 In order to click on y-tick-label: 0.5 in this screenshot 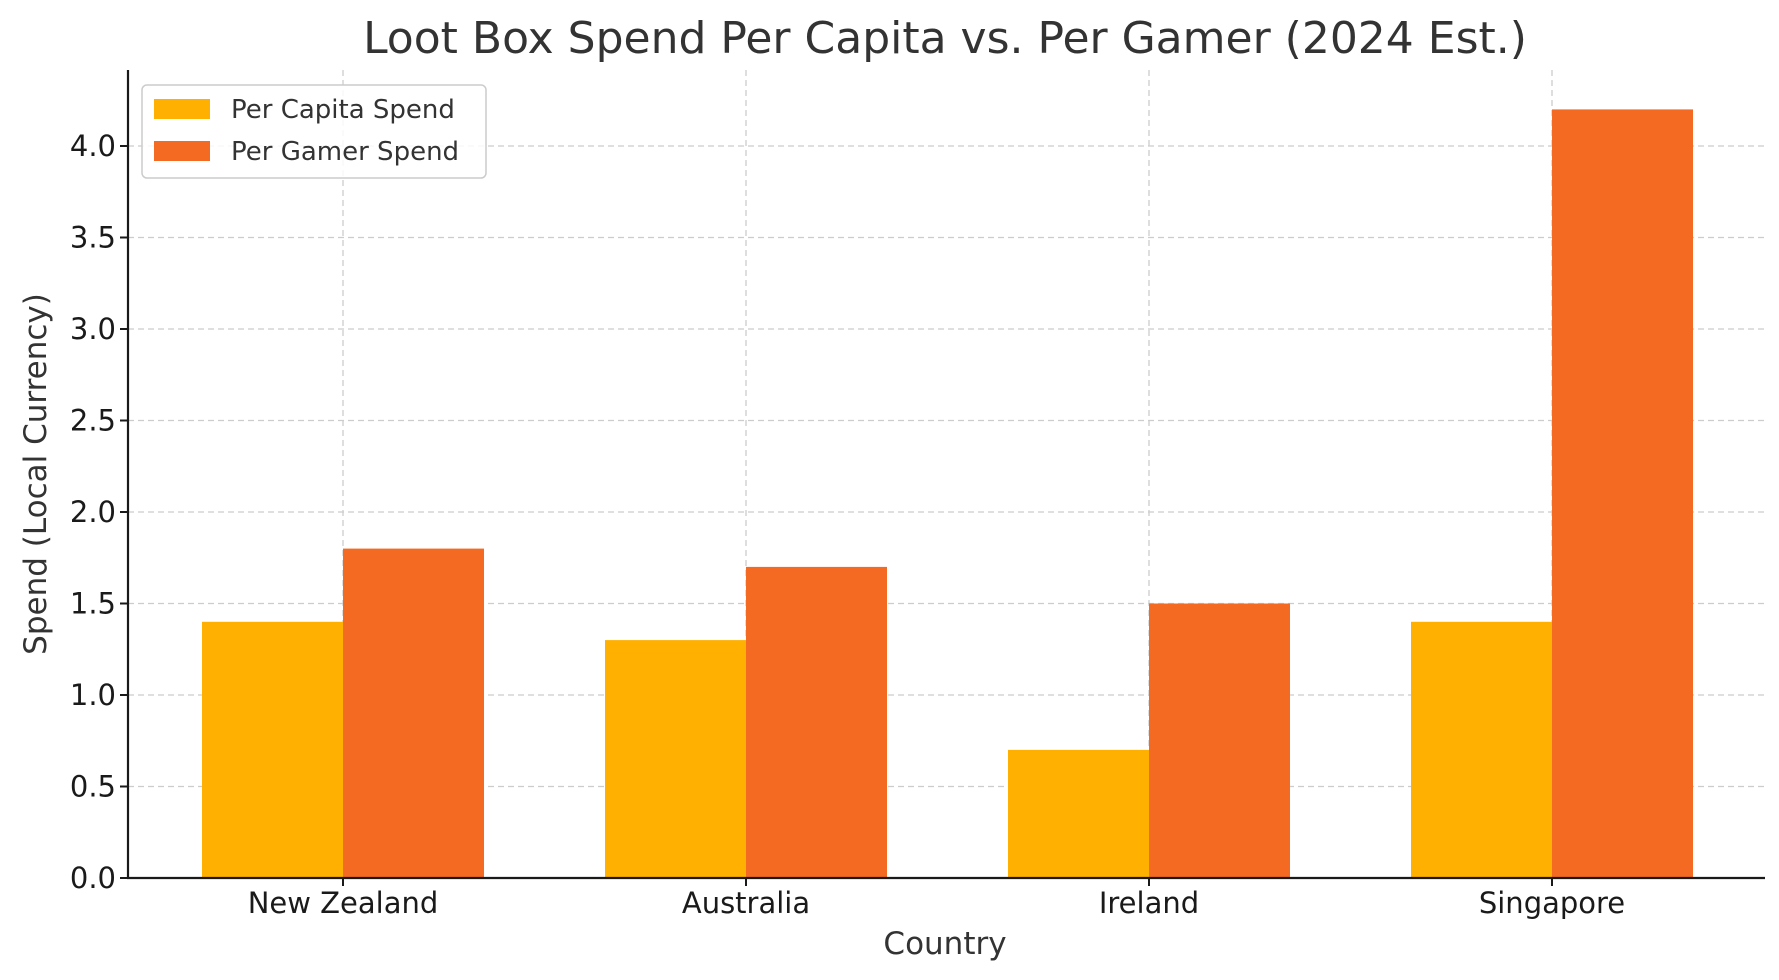, I will do `click(93, 787)`.